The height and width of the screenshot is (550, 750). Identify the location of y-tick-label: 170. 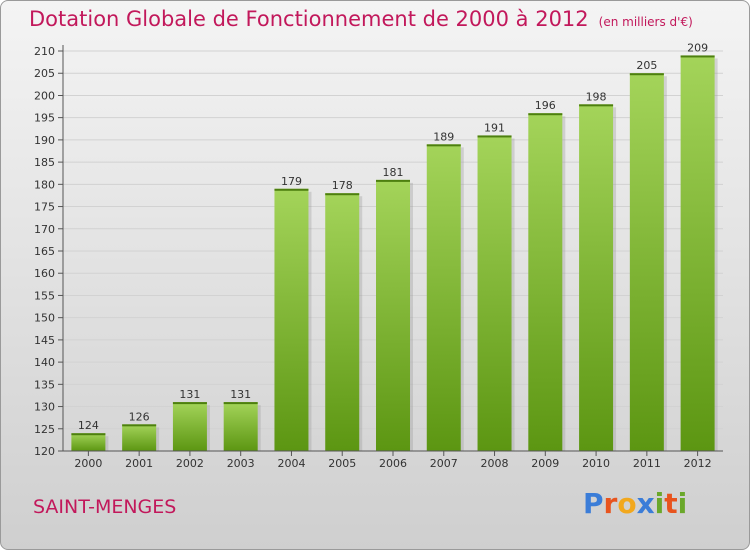
(44, 229).